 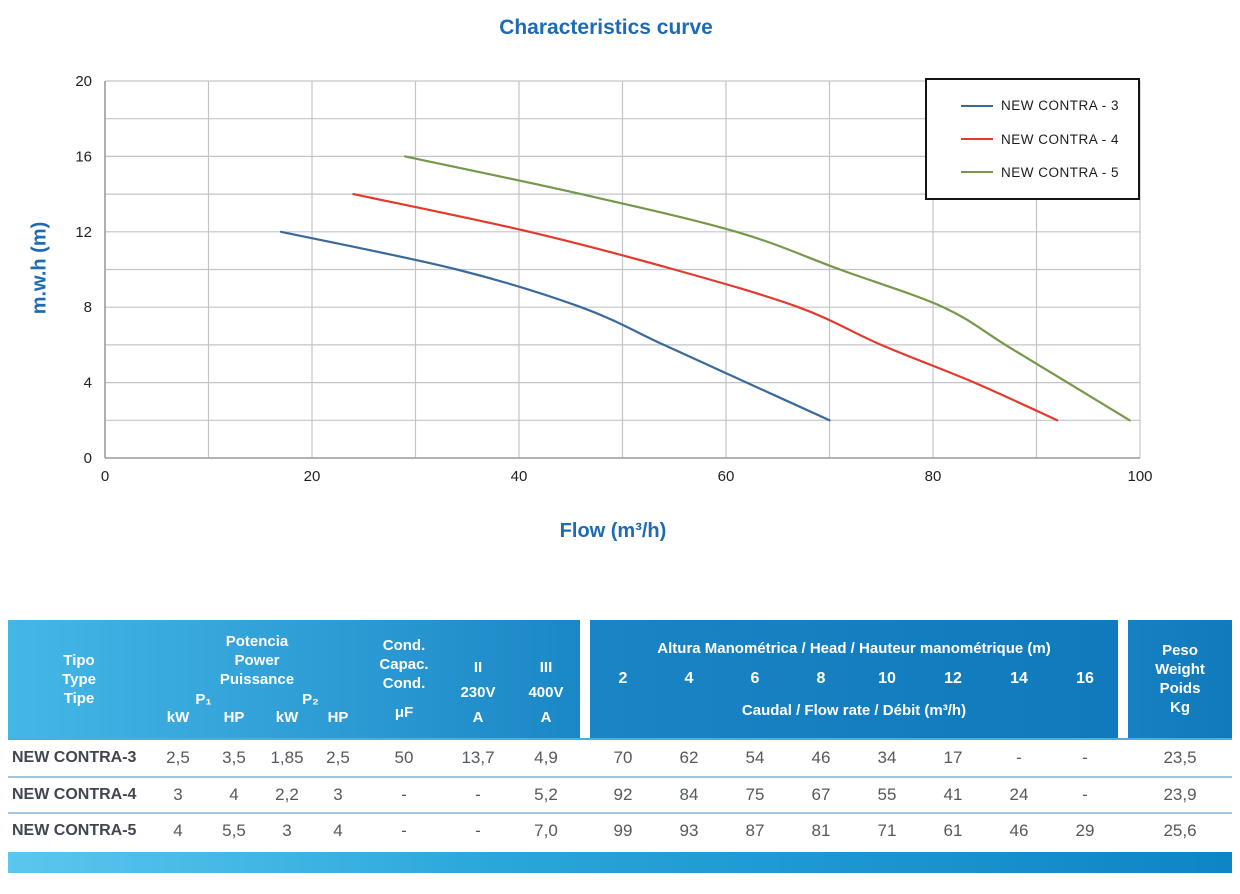 I want to click on row-weight-cell: 25,6, so click(x=1180, y=830).